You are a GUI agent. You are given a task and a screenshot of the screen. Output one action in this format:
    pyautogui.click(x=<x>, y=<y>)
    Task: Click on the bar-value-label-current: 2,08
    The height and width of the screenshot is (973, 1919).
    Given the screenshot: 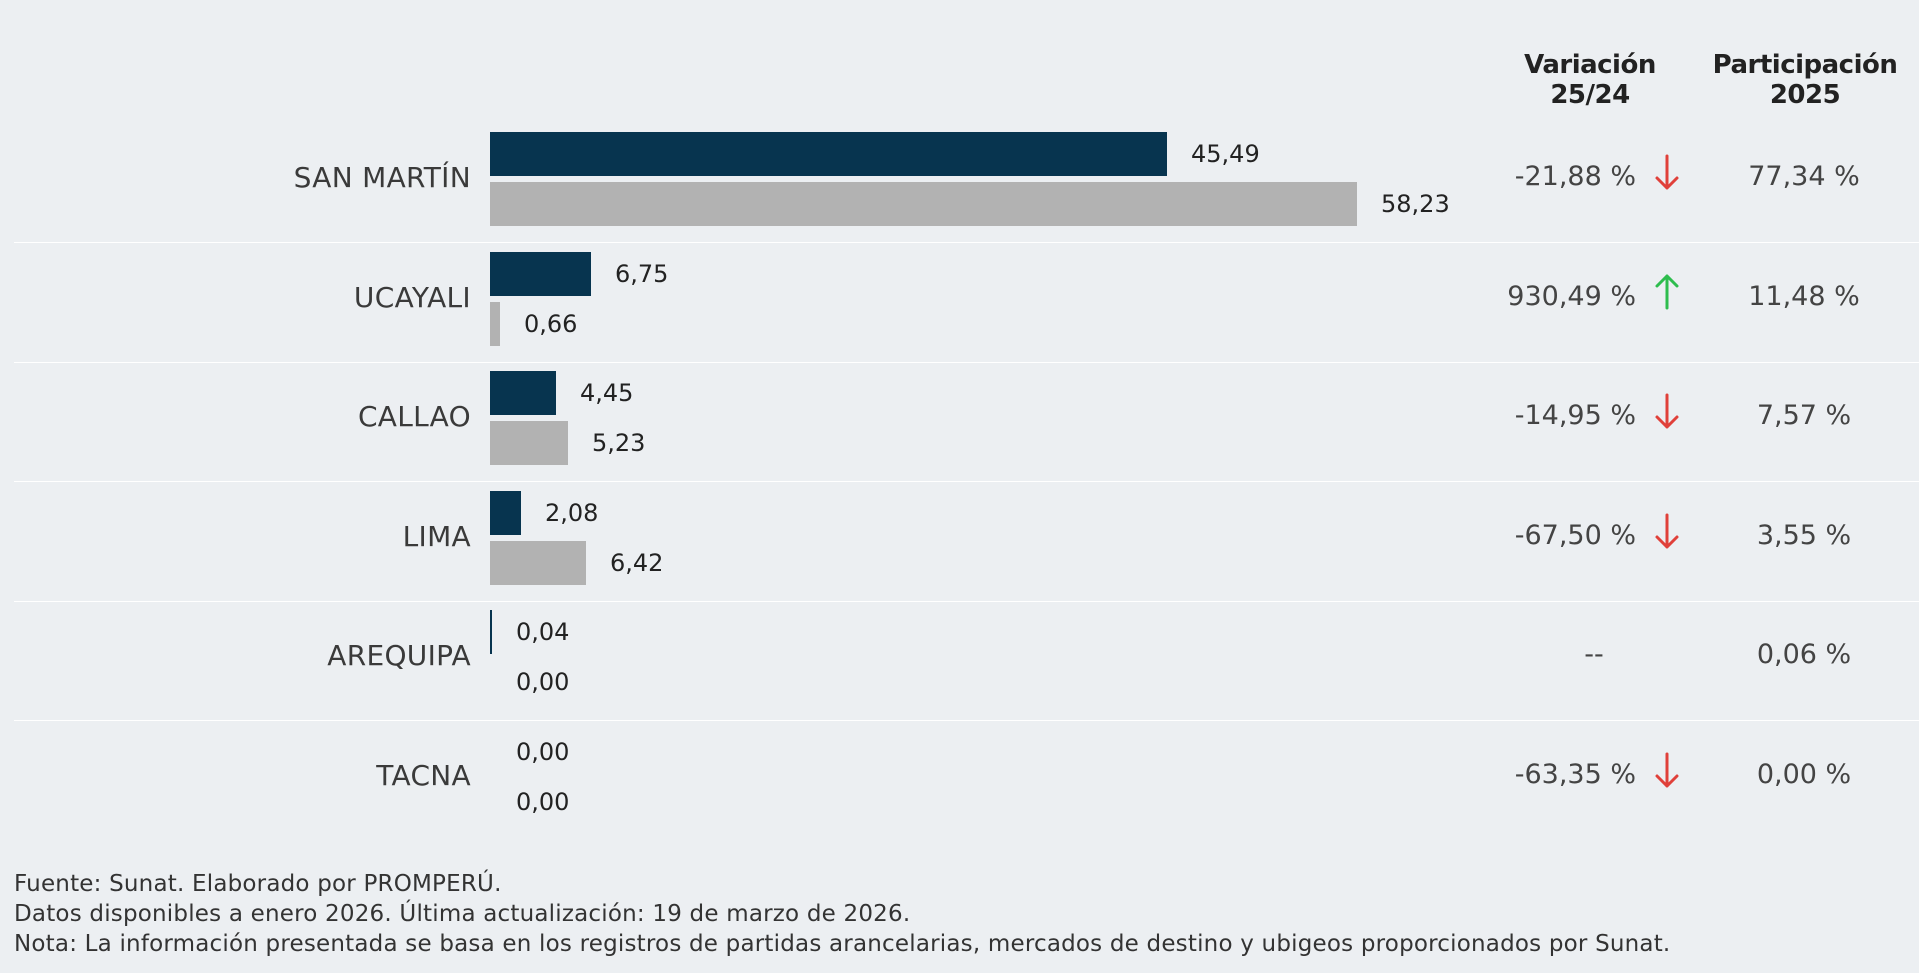 What is the action you would take?
    pyautogui.click(x=572, y=513)
    